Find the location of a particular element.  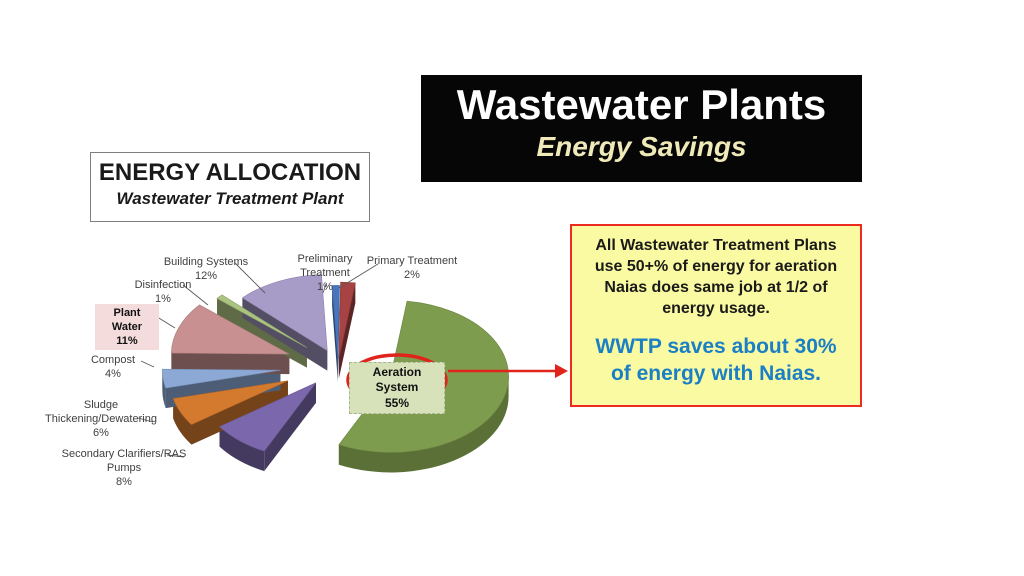

chart-heading-title: ENERGY ALLOCATION is located at coordinates (230, 172).